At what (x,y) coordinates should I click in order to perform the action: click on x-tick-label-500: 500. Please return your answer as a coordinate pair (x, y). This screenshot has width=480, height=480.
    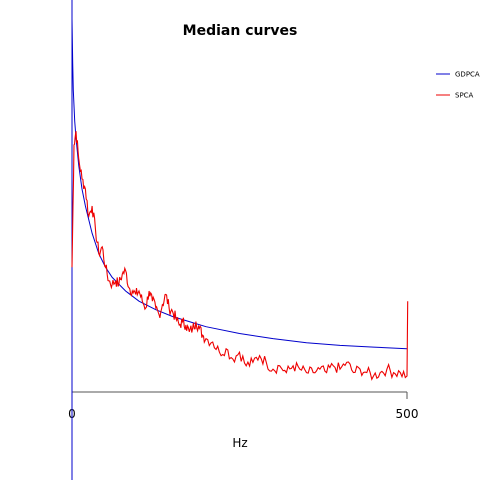
    Looking at the image, I should click on (407, 414).